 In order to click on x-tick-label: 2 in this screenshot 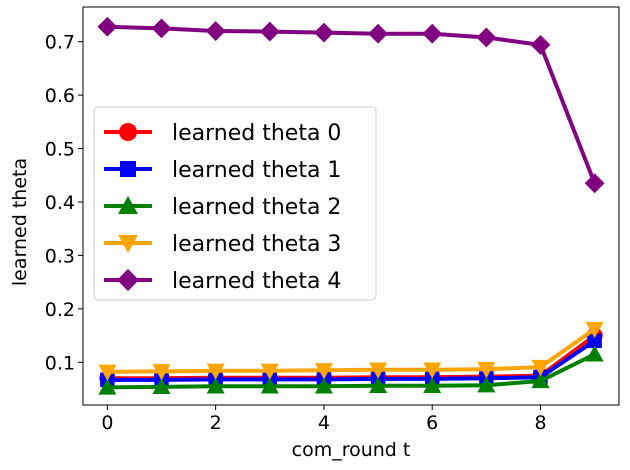, I will do `click(216, 423)`.